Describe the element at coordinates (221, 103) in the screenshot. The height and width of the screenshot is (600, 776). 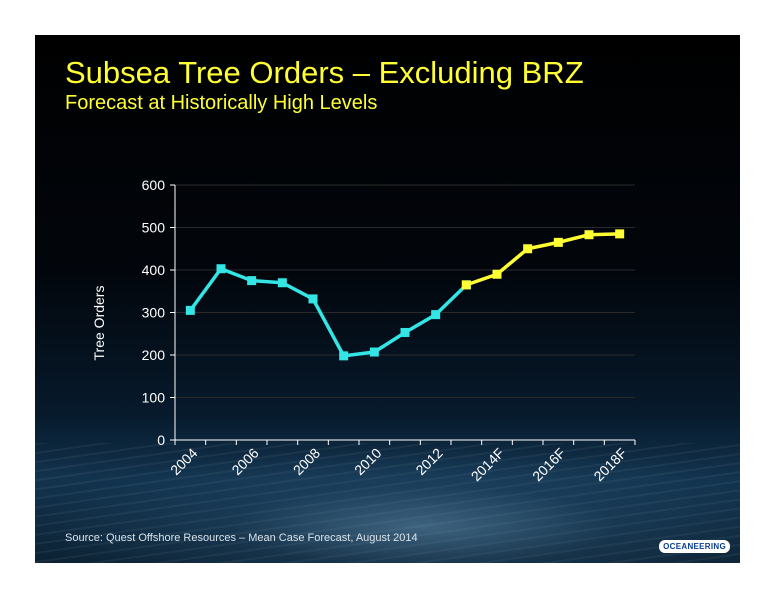
I see `slide-subtitle: Forecast at Historically High Levels` at that location.